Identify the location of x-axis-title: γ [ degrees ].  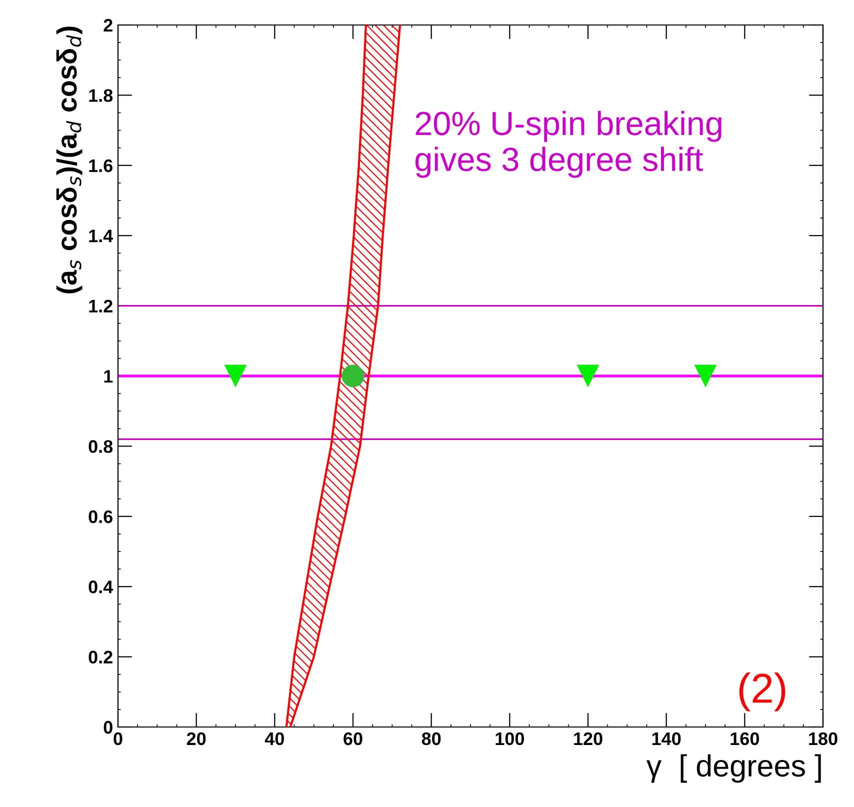
(733, 768).